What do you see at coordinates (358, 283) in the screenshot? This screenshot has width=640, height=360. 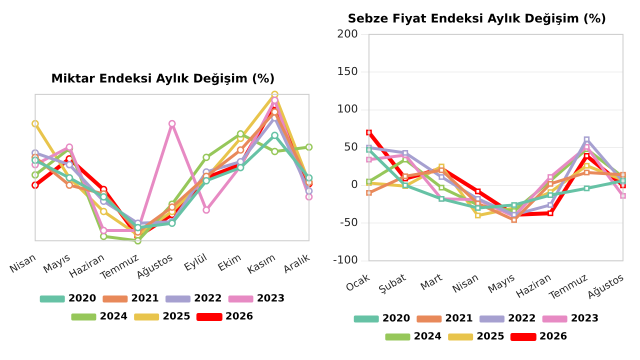 I see `x-tick-label: Ocak` at bounding box center [358, 283].